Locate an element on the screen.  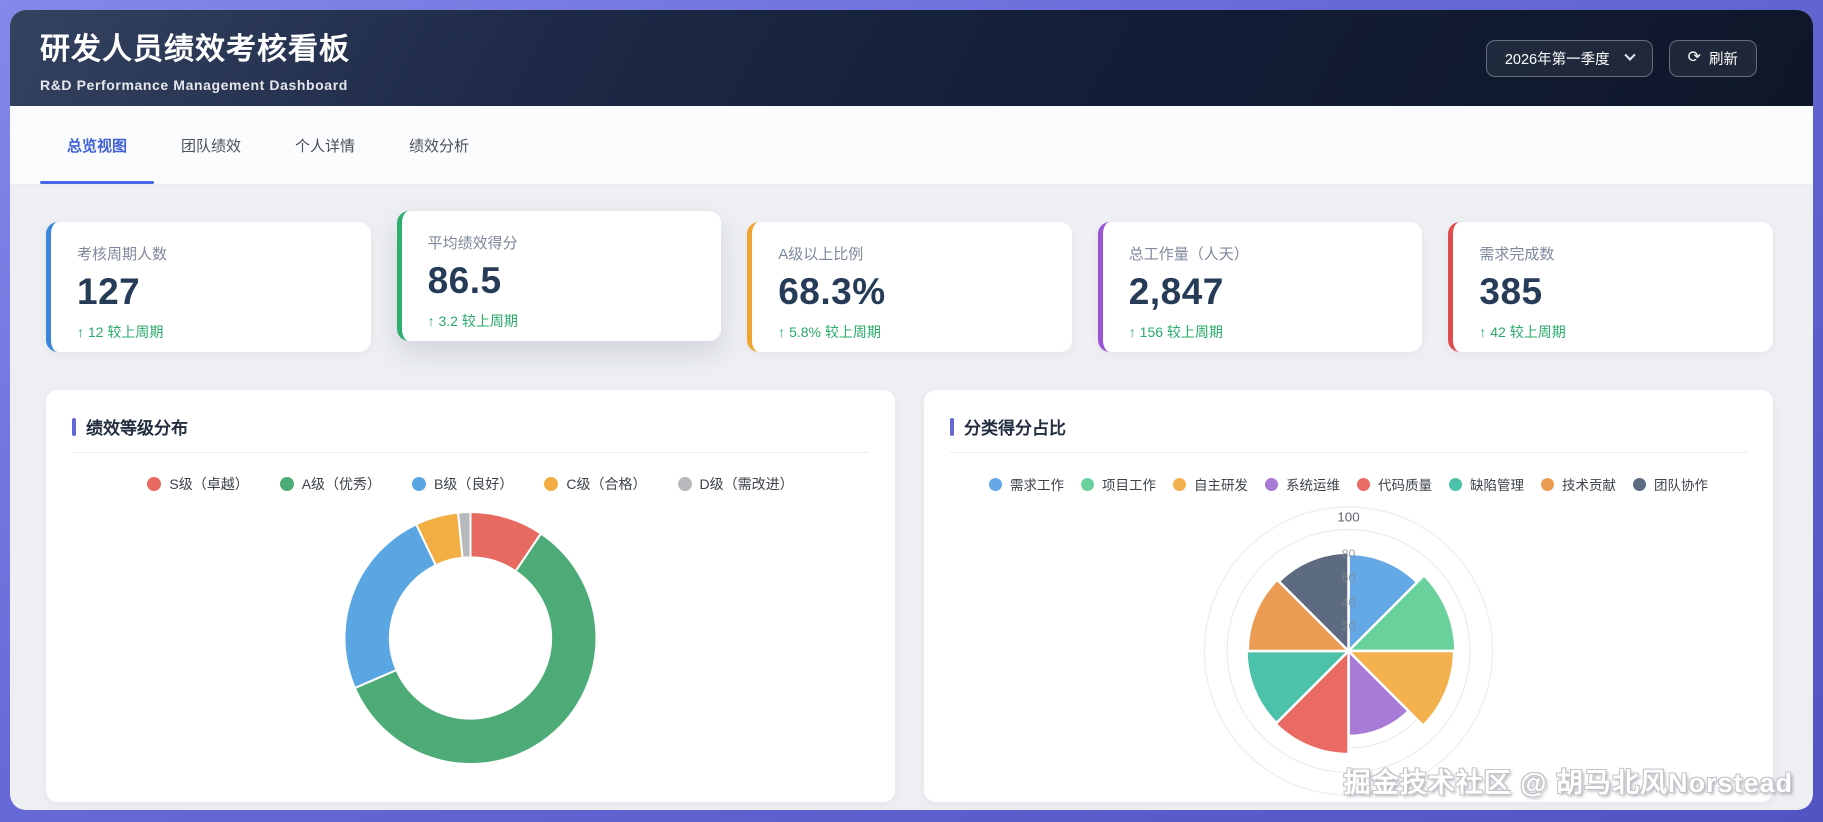
legend-item-system-ops: 系统运维 is located at coordinates (1302, 484).